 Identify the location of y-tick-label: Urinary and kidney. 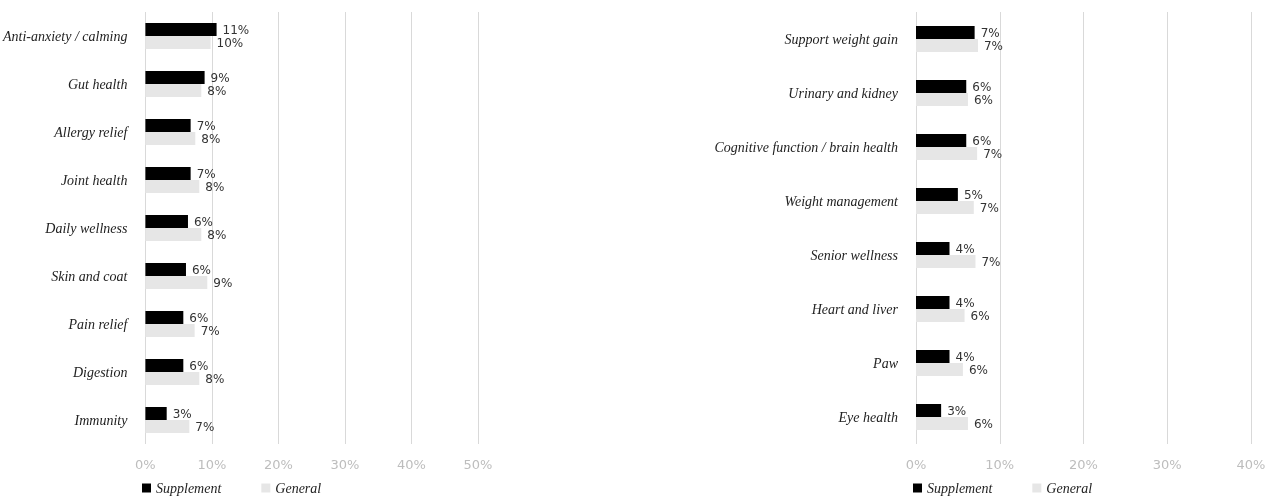
(843, 93).